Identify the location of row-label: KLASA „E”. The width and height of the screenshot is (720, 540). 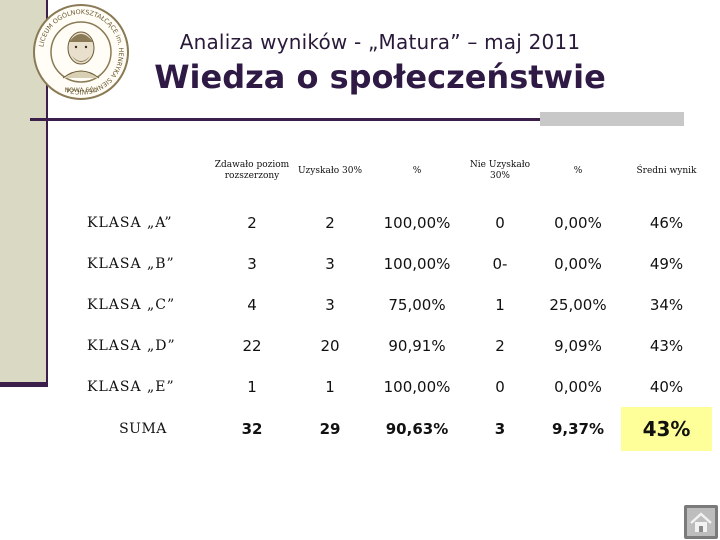
(131, 386).